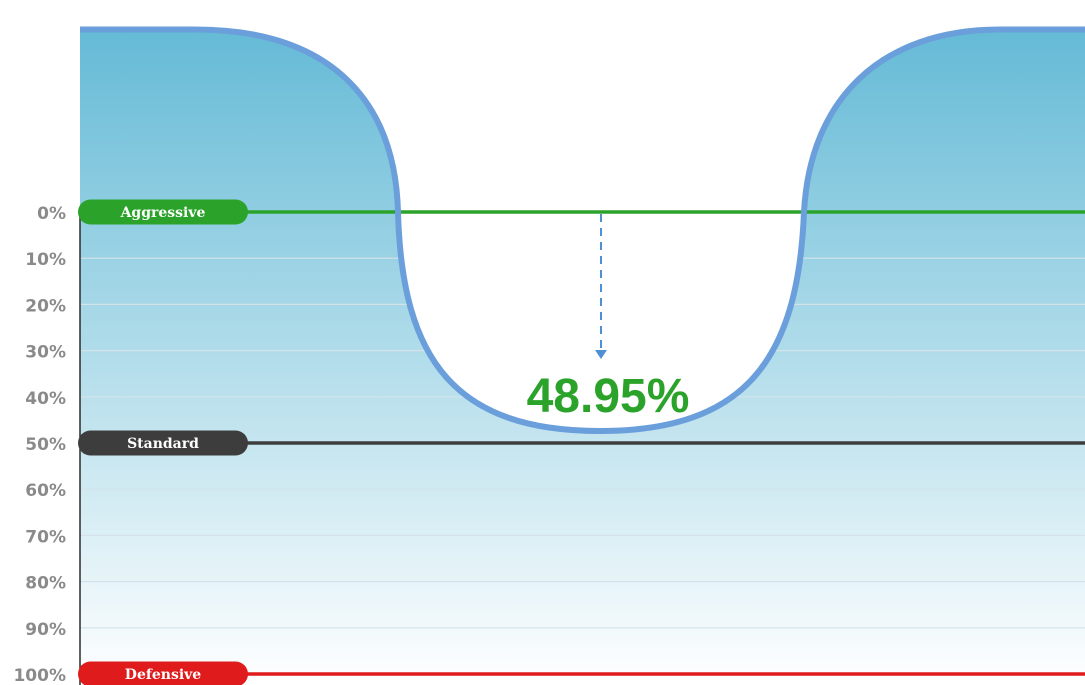  I want to click on reference-pill-label: Defensive, so click(163, 675).